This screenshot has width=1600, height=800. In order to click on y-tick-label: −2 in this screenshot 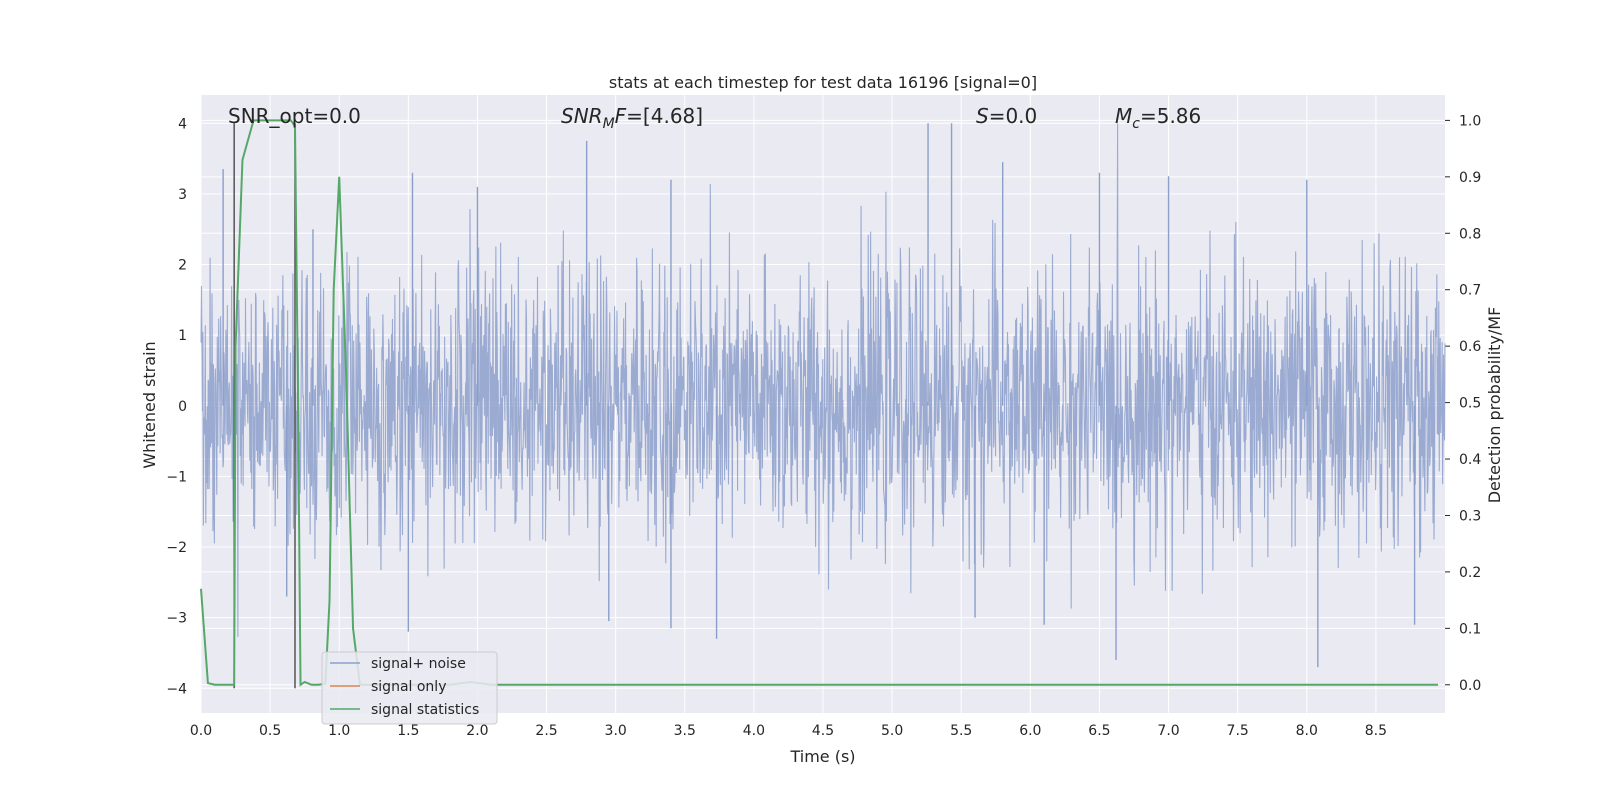, I will do `click(176, 548)`.